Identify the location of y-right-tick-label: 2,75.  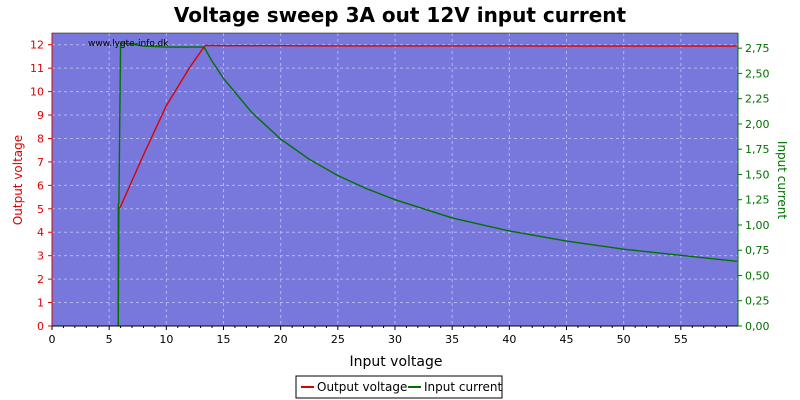
(757, 48).